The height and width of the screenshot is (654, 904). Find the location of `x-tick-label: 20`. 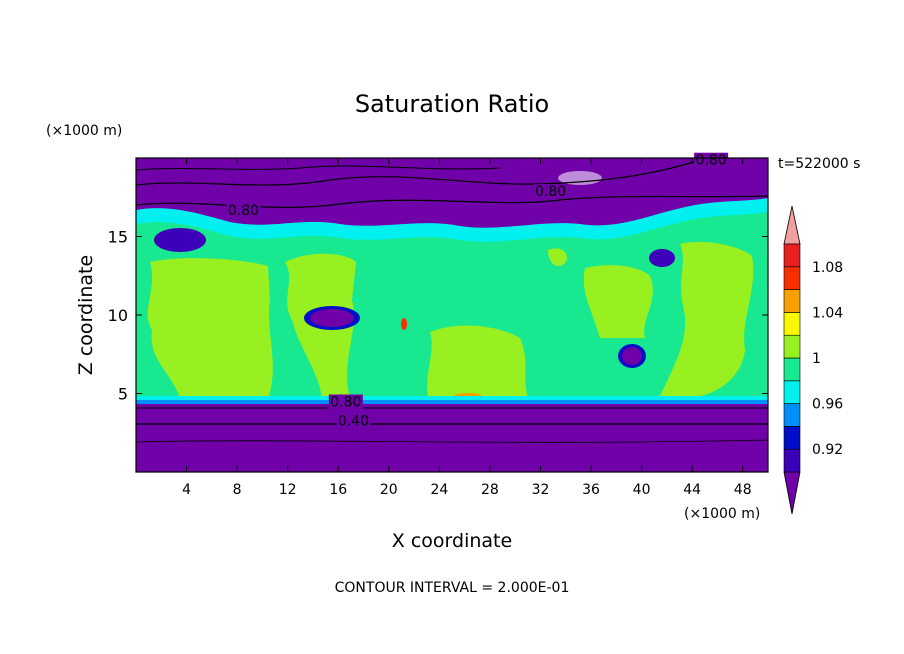

x-tick-label: 20 is located at coordinates (389, 490).